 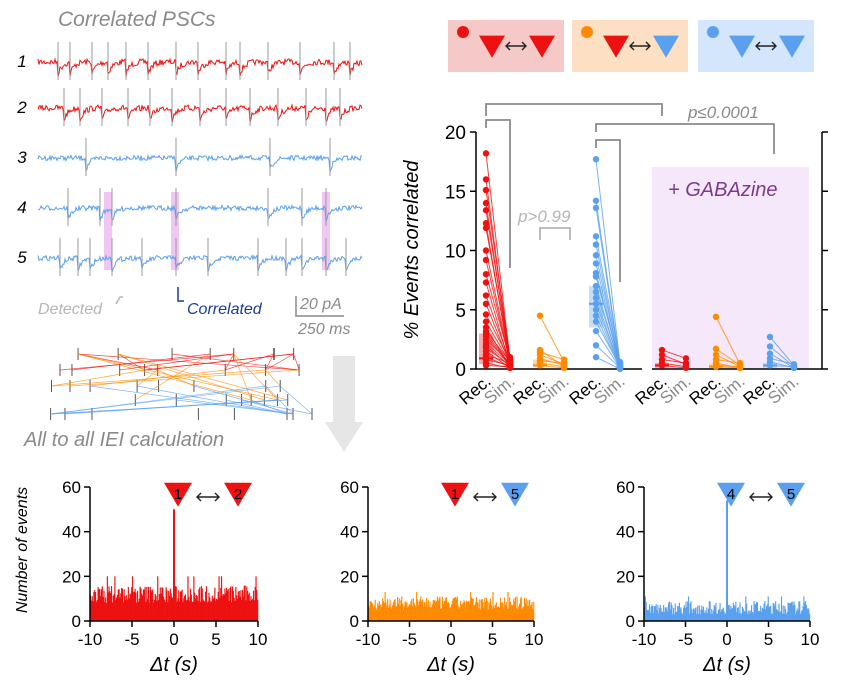 What do you see at coordinates (344, 404) in the screenshot?
I see `down-arrow` at bounding box center [344, 404].